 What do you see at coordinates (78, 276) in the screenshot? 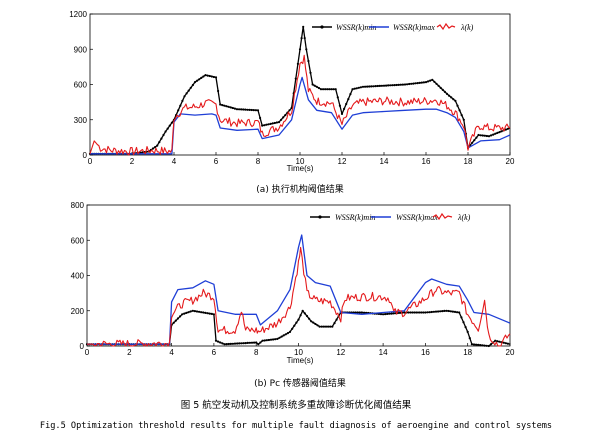
I see `y-tick-label-b-2: 400` at bounding box center [78, 276].